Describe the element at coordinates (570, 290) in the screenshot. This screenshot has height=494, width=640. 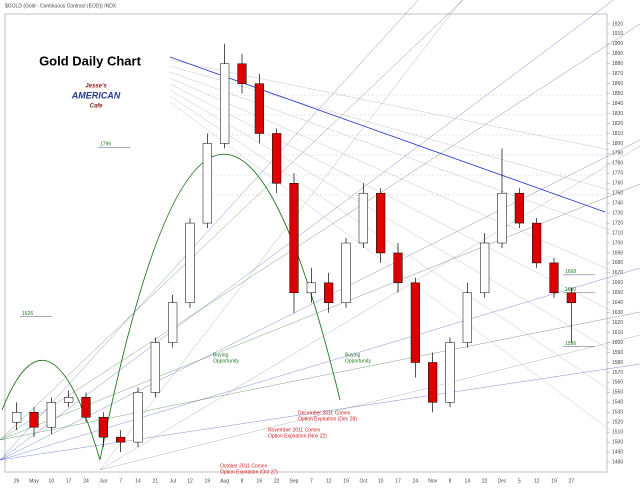
I see `level-label: 1650` at that location.